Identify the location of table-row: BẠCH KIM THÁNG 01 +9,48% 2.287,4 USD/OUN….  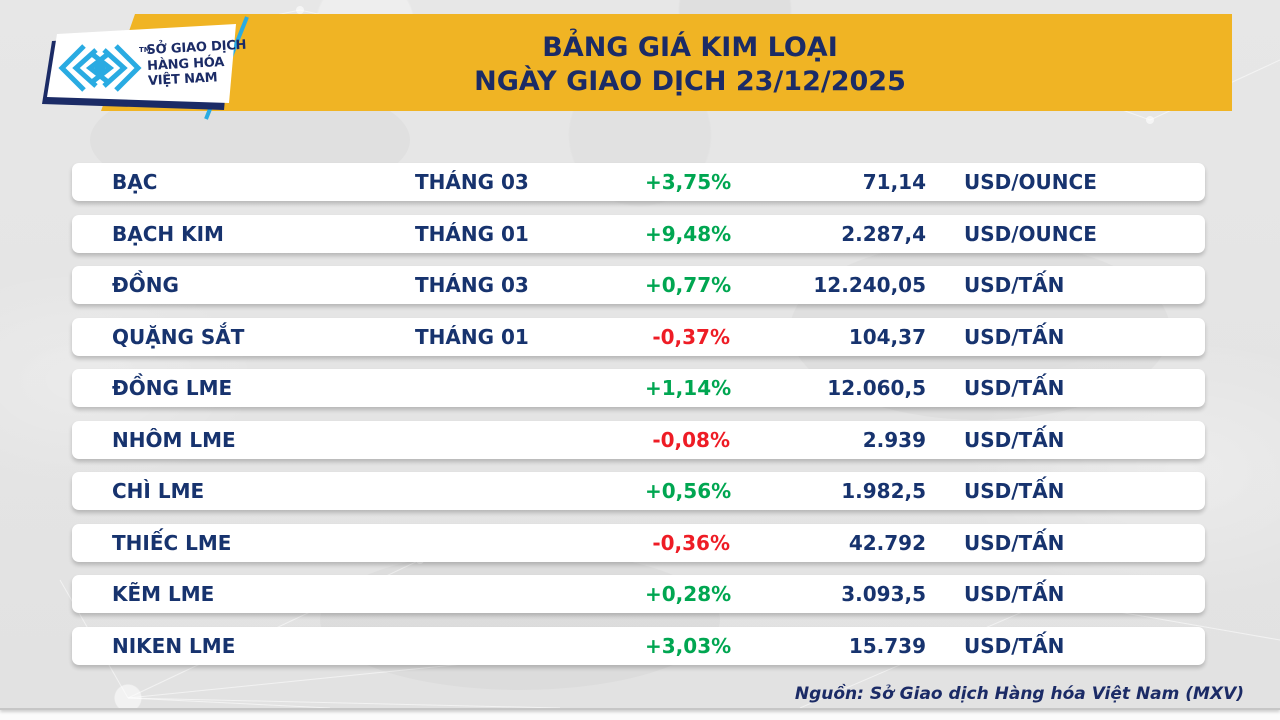
(638, 233).